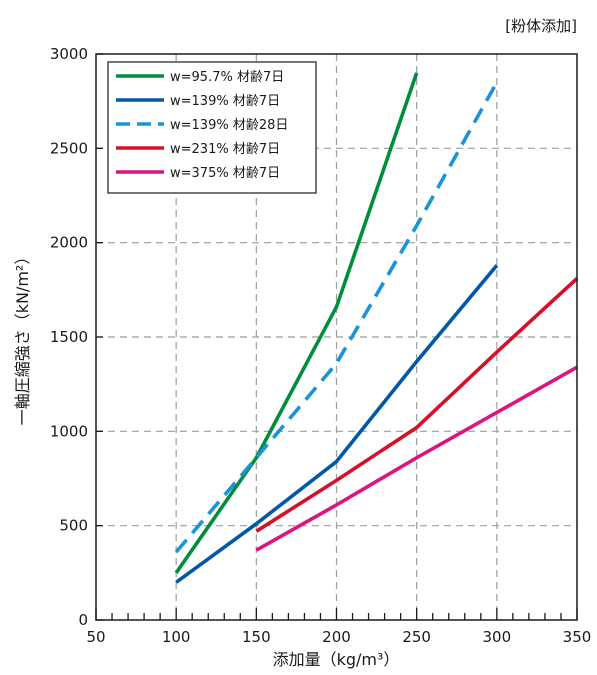  What do you see at coordinates (22, 337) in the screenshot?
I see `y-axis-title: 一軸圧縮強さ（kN/m²）` at bounding box center [22, 337].